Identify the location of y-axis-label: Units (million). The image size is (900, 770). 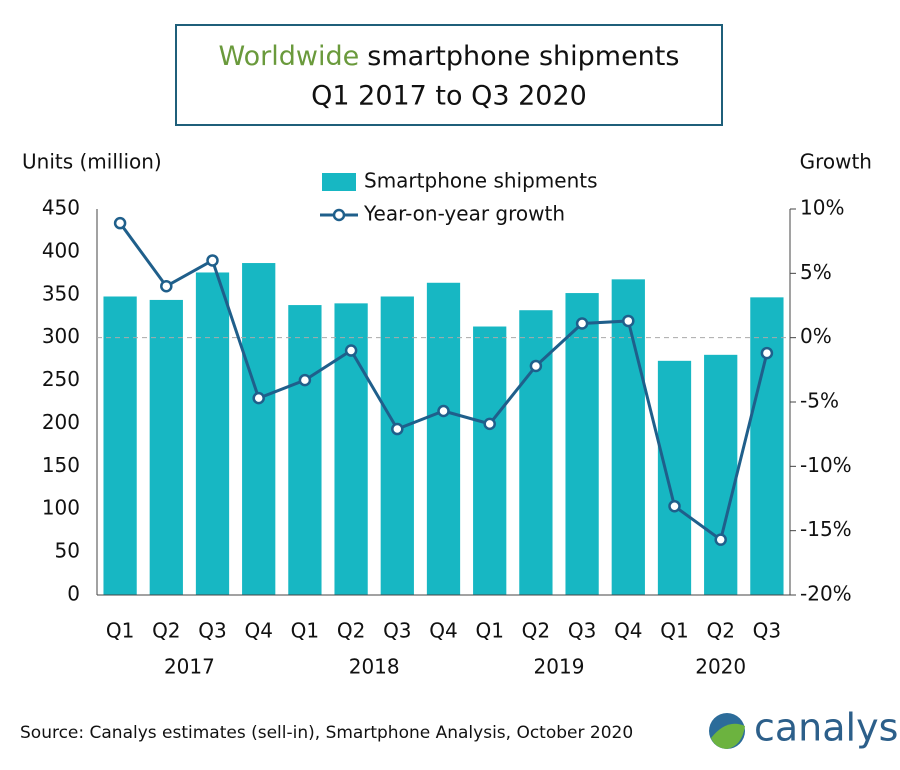
(92, 162).